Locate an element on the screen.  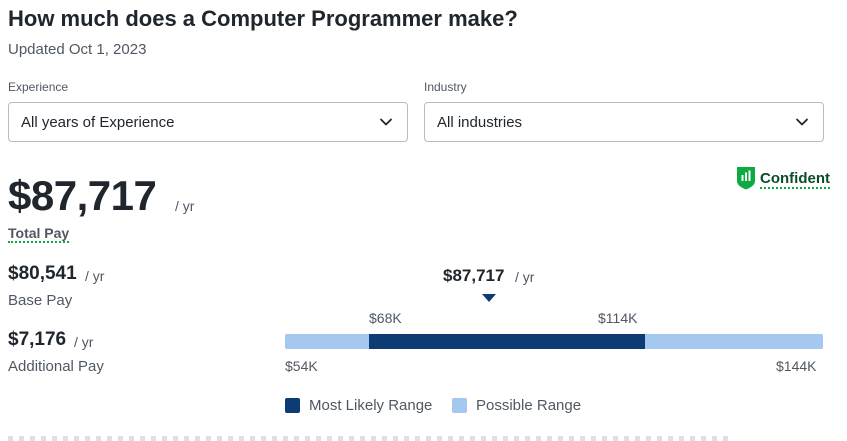
confidence-label: Confident is located at coordinates (795, 179).